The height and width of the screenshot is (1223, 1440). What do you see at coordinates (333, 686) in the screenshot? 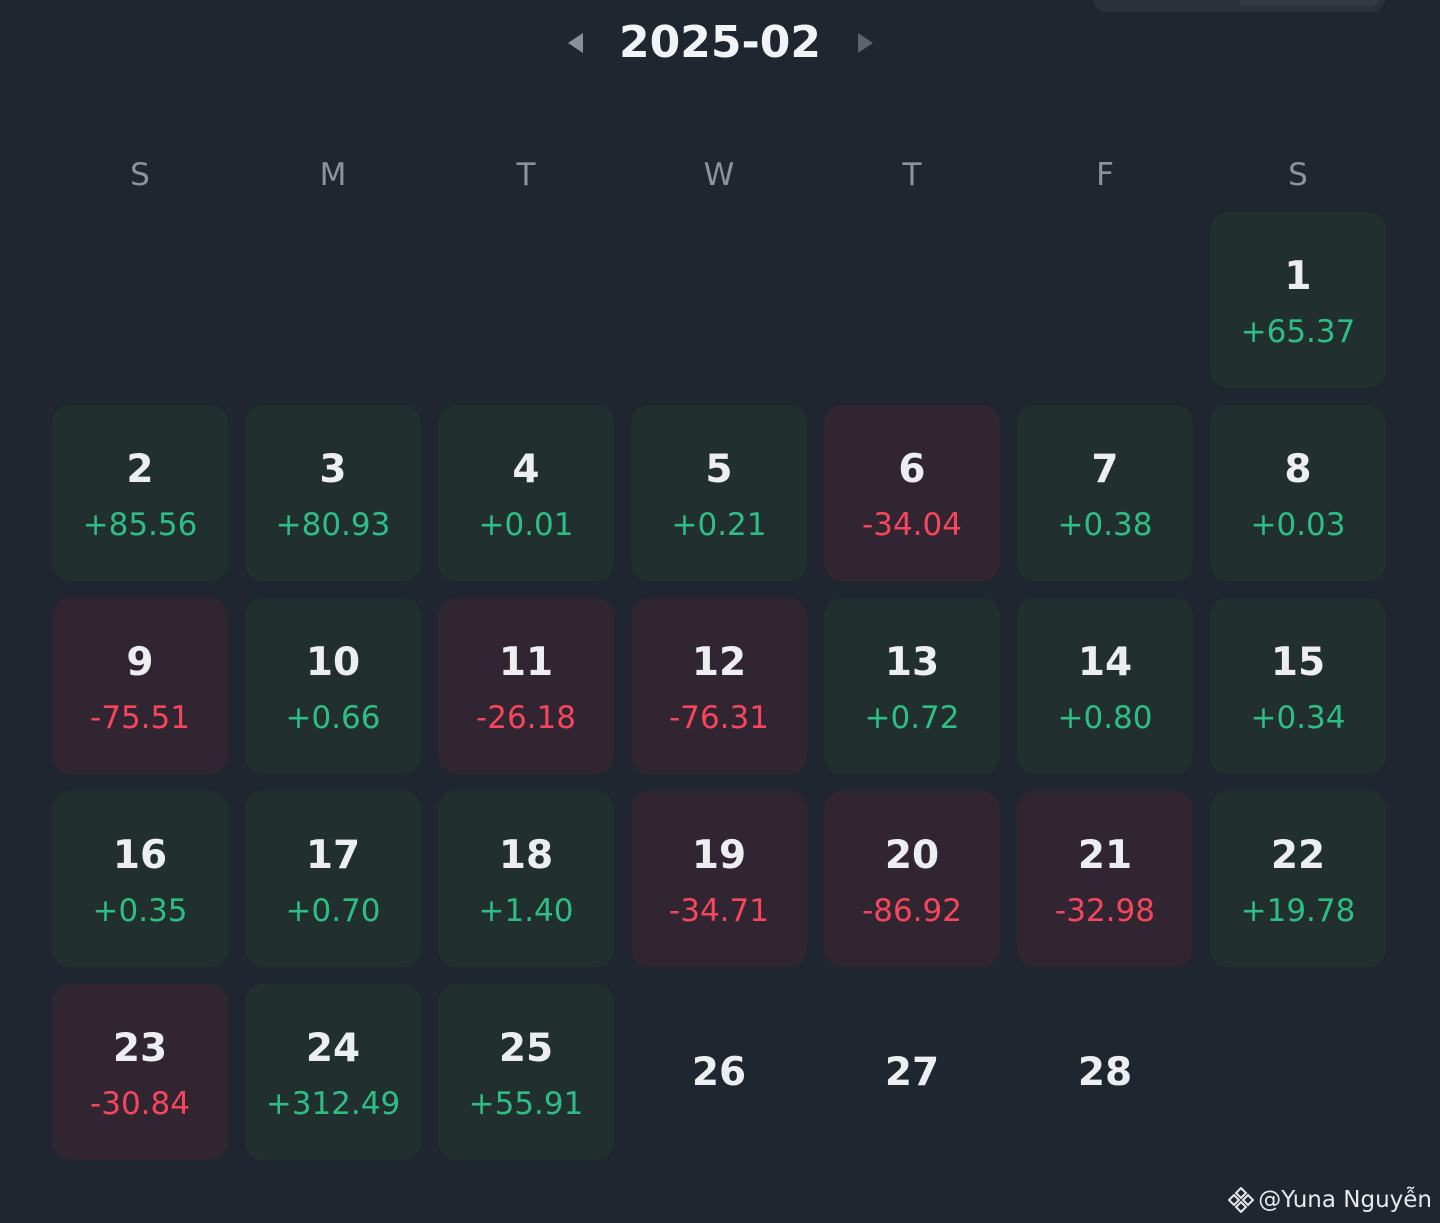
I see `day-cell: 10 +0.66` at bounding box center [333, 686].